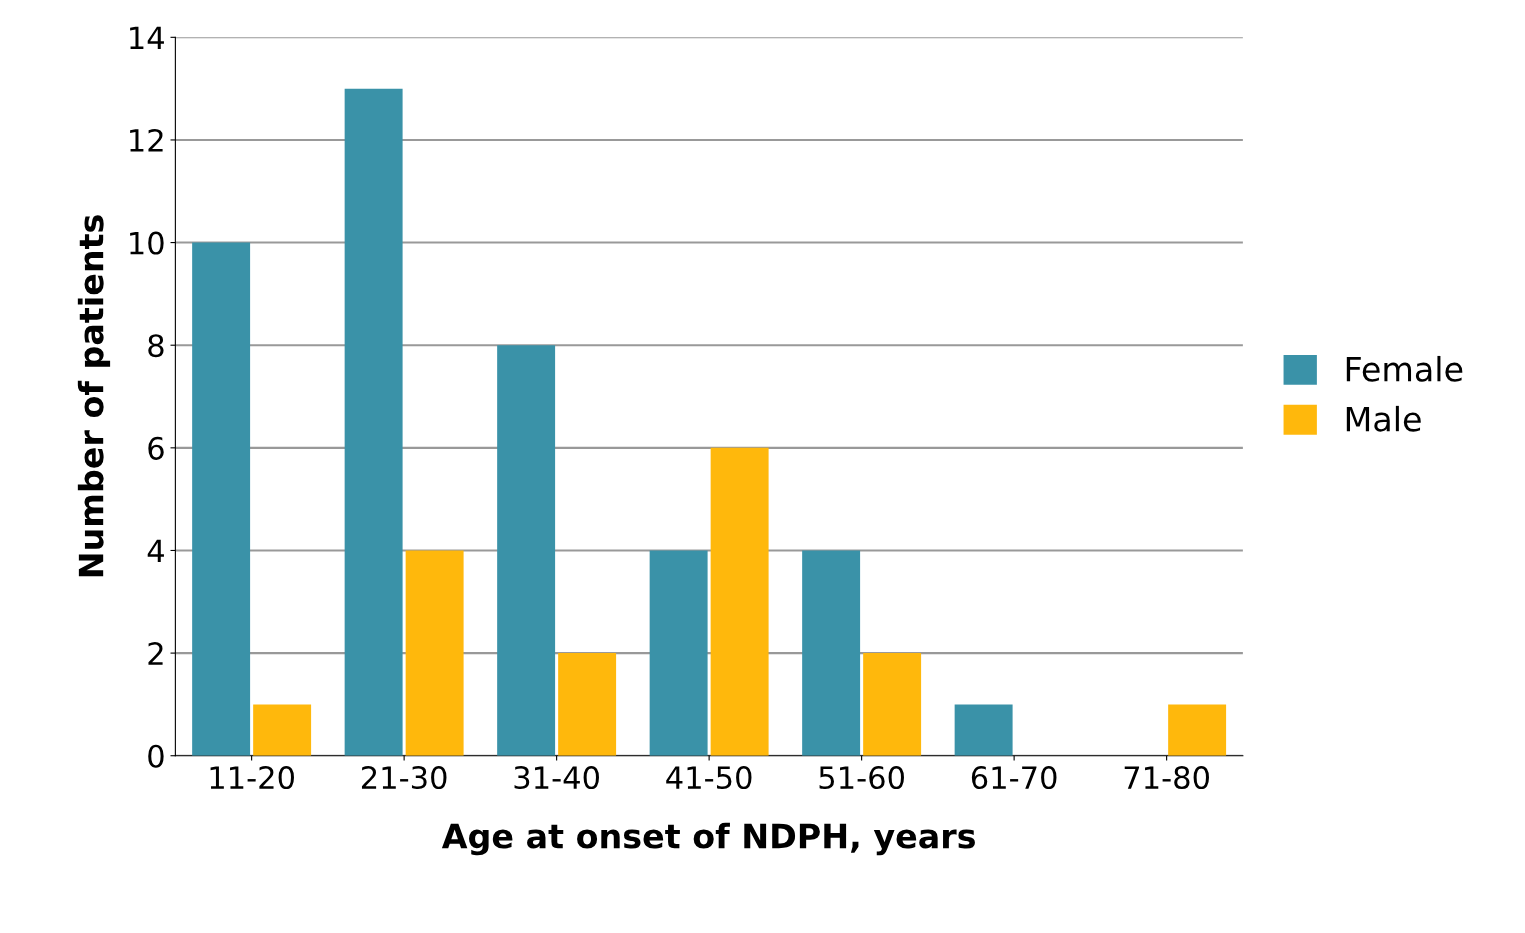  I want to click on y-tick-label: 10, so click(147, 243).